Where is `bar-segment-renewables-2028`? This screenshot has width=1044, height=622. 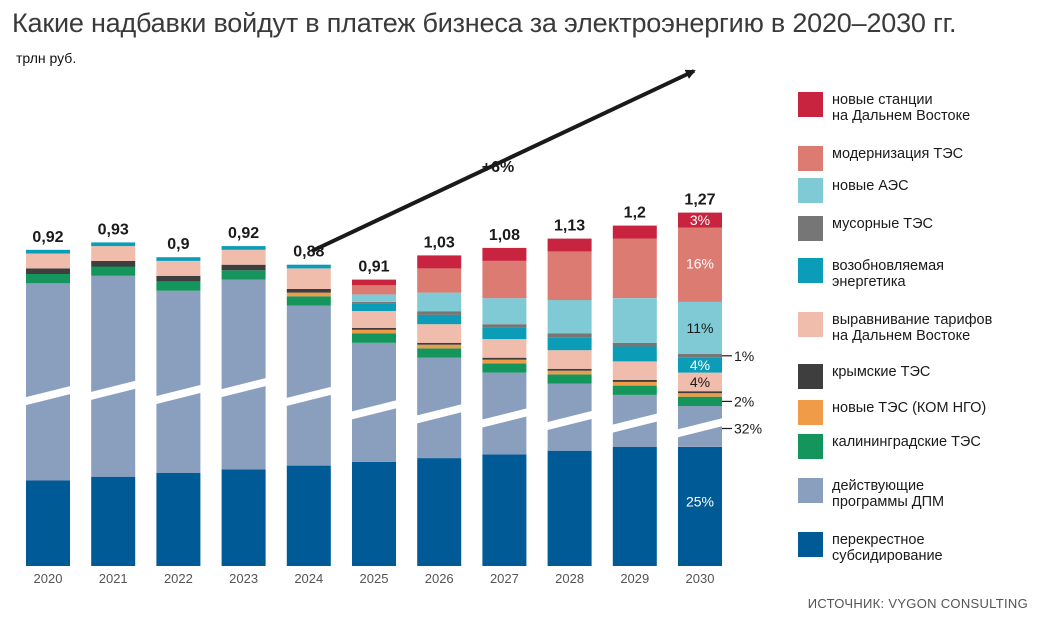 bar-segment-renewables-2028 is located at coordinates (569, 344).